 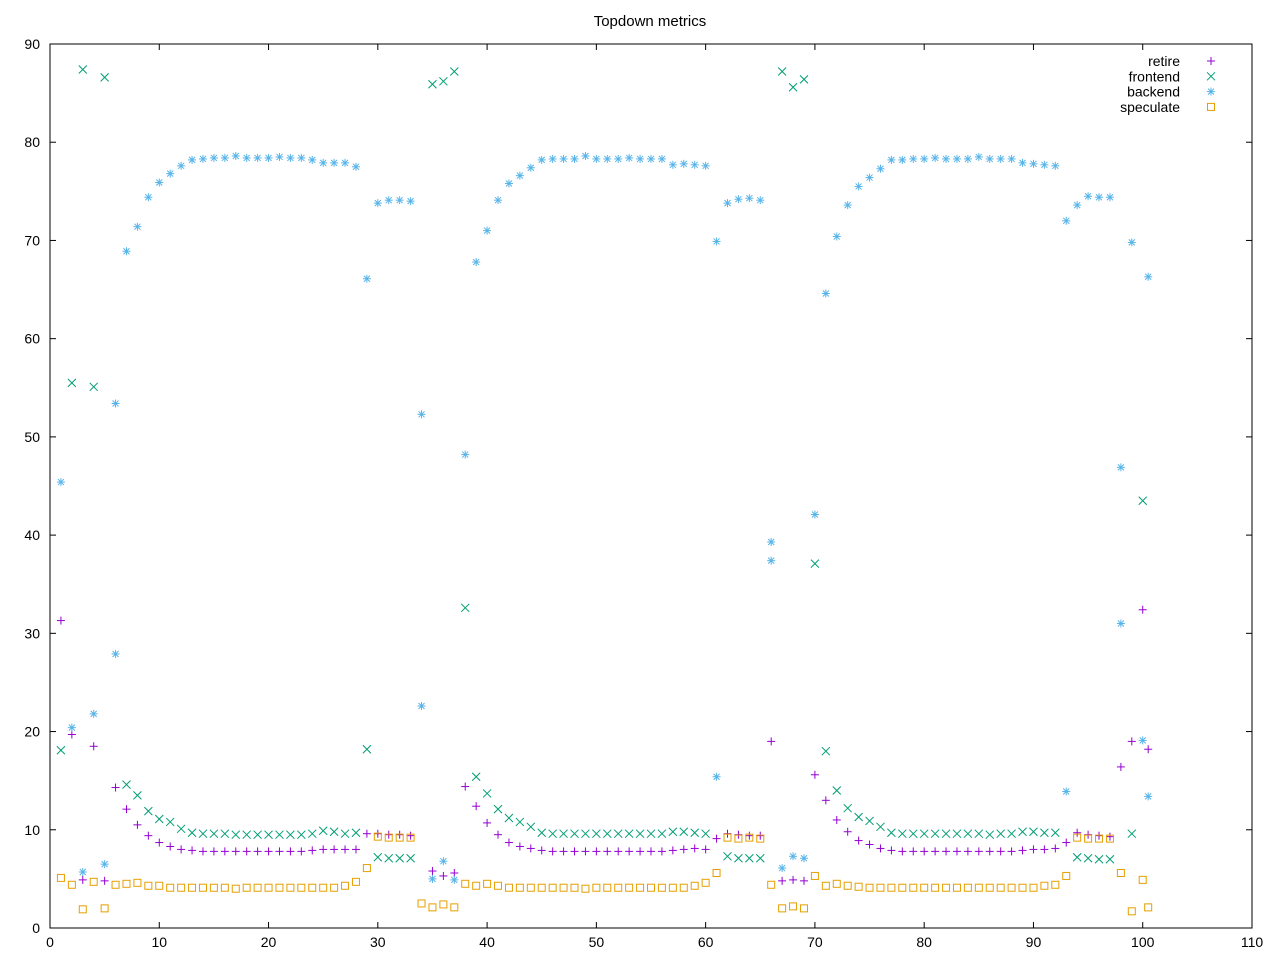 What do you see at coordinates (1150, 107) in the screenshot?
I see `legend-label-speculate: speculate` at bounding box center [1150, 107].